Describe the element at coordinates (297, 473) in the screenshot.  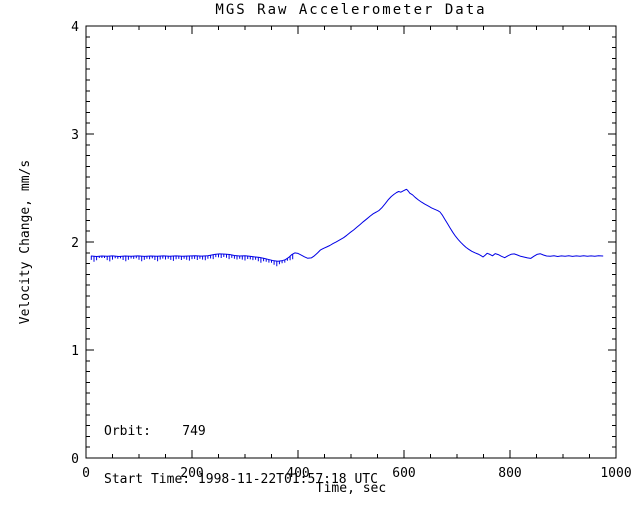
I see `x-tick-label: 400` at that location.